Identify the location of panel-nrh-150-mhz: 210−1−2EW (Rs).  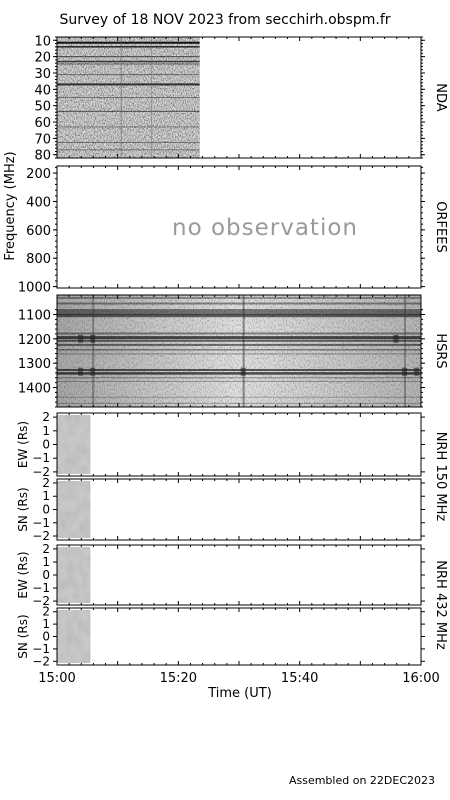
(220, 444).